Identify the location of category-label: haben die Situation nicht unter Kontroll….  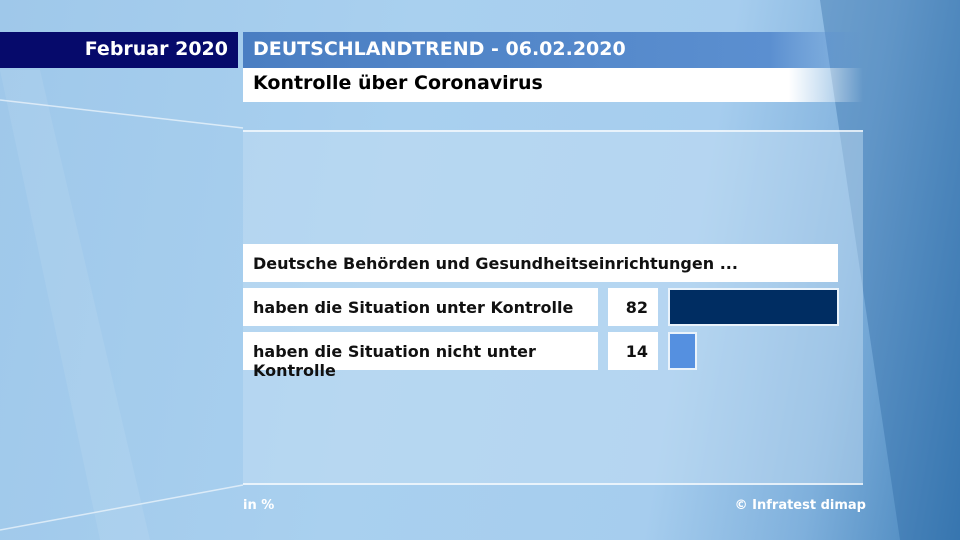
(420, 356).